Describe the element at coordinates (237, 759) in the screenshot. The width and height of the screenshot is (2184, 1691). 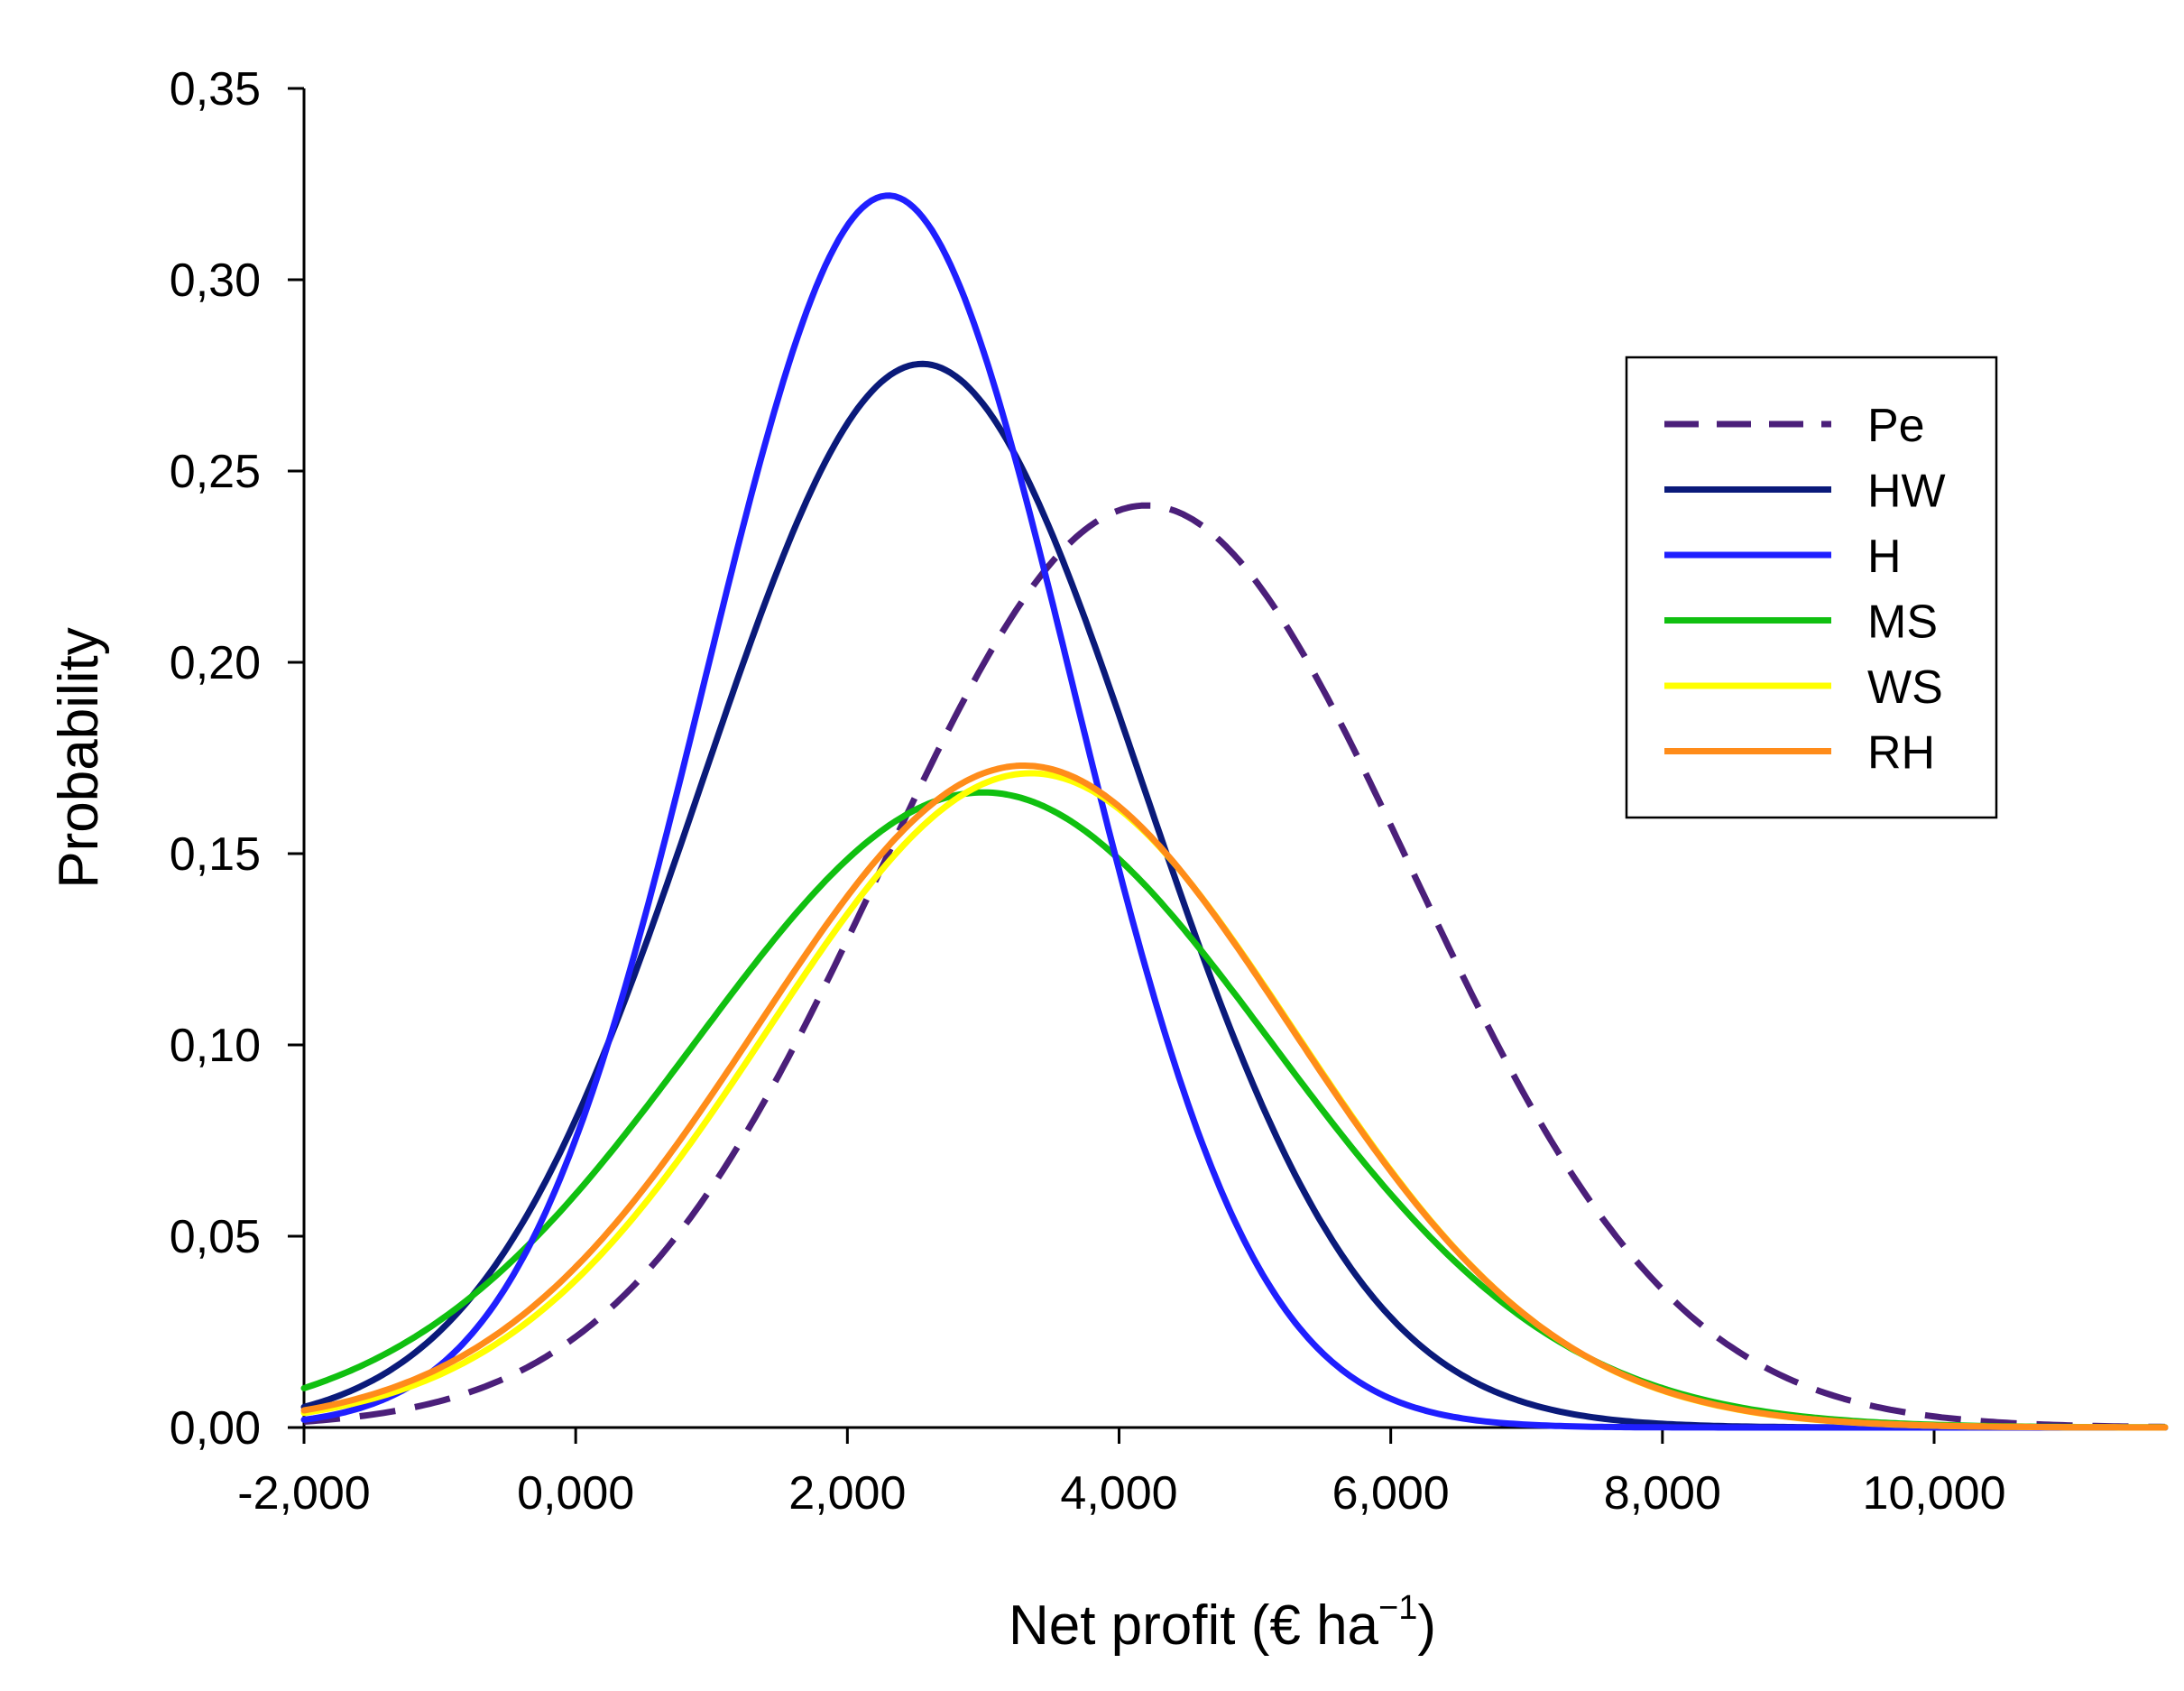
I see `y-ticks: 0,00 0,05 0,10 0,15 0,20 0,25 0,30 0,35` at that location.